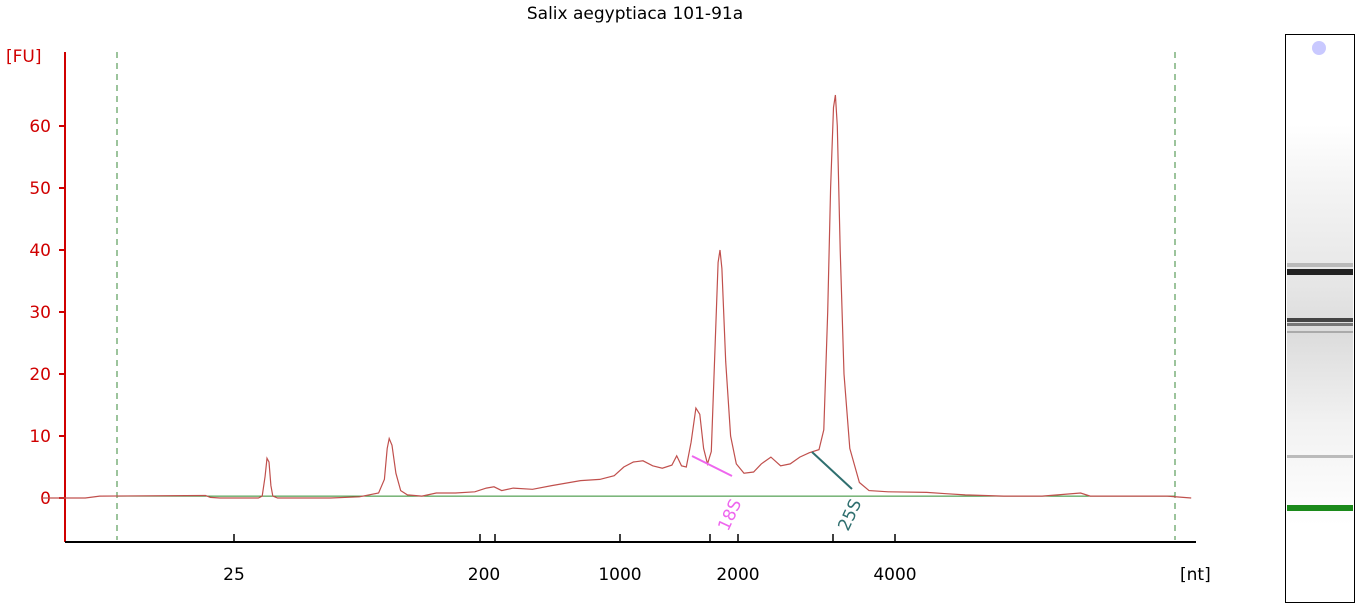 This screenshot has height=609, width=1361. I want to click on marker-25s-label: 25S, so click(850, 515).